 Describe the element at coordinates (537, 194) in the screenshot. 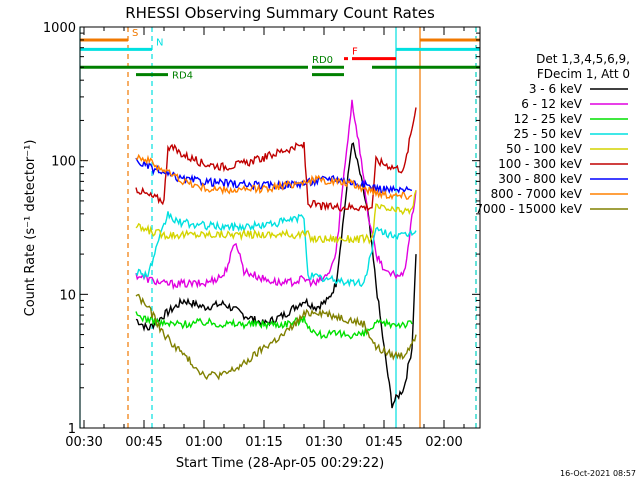

I see `legend-label: 800 - 7000 keV` at that location.